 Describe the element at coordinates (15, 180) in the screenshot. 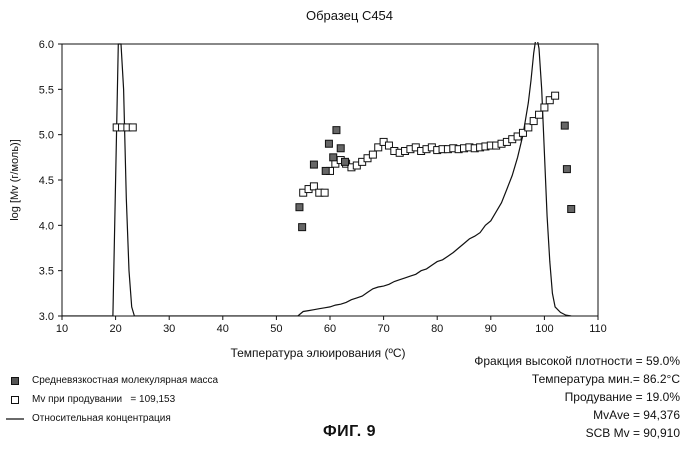

I see `y-axis-label: log [Mv (г/моль)]` at that location.